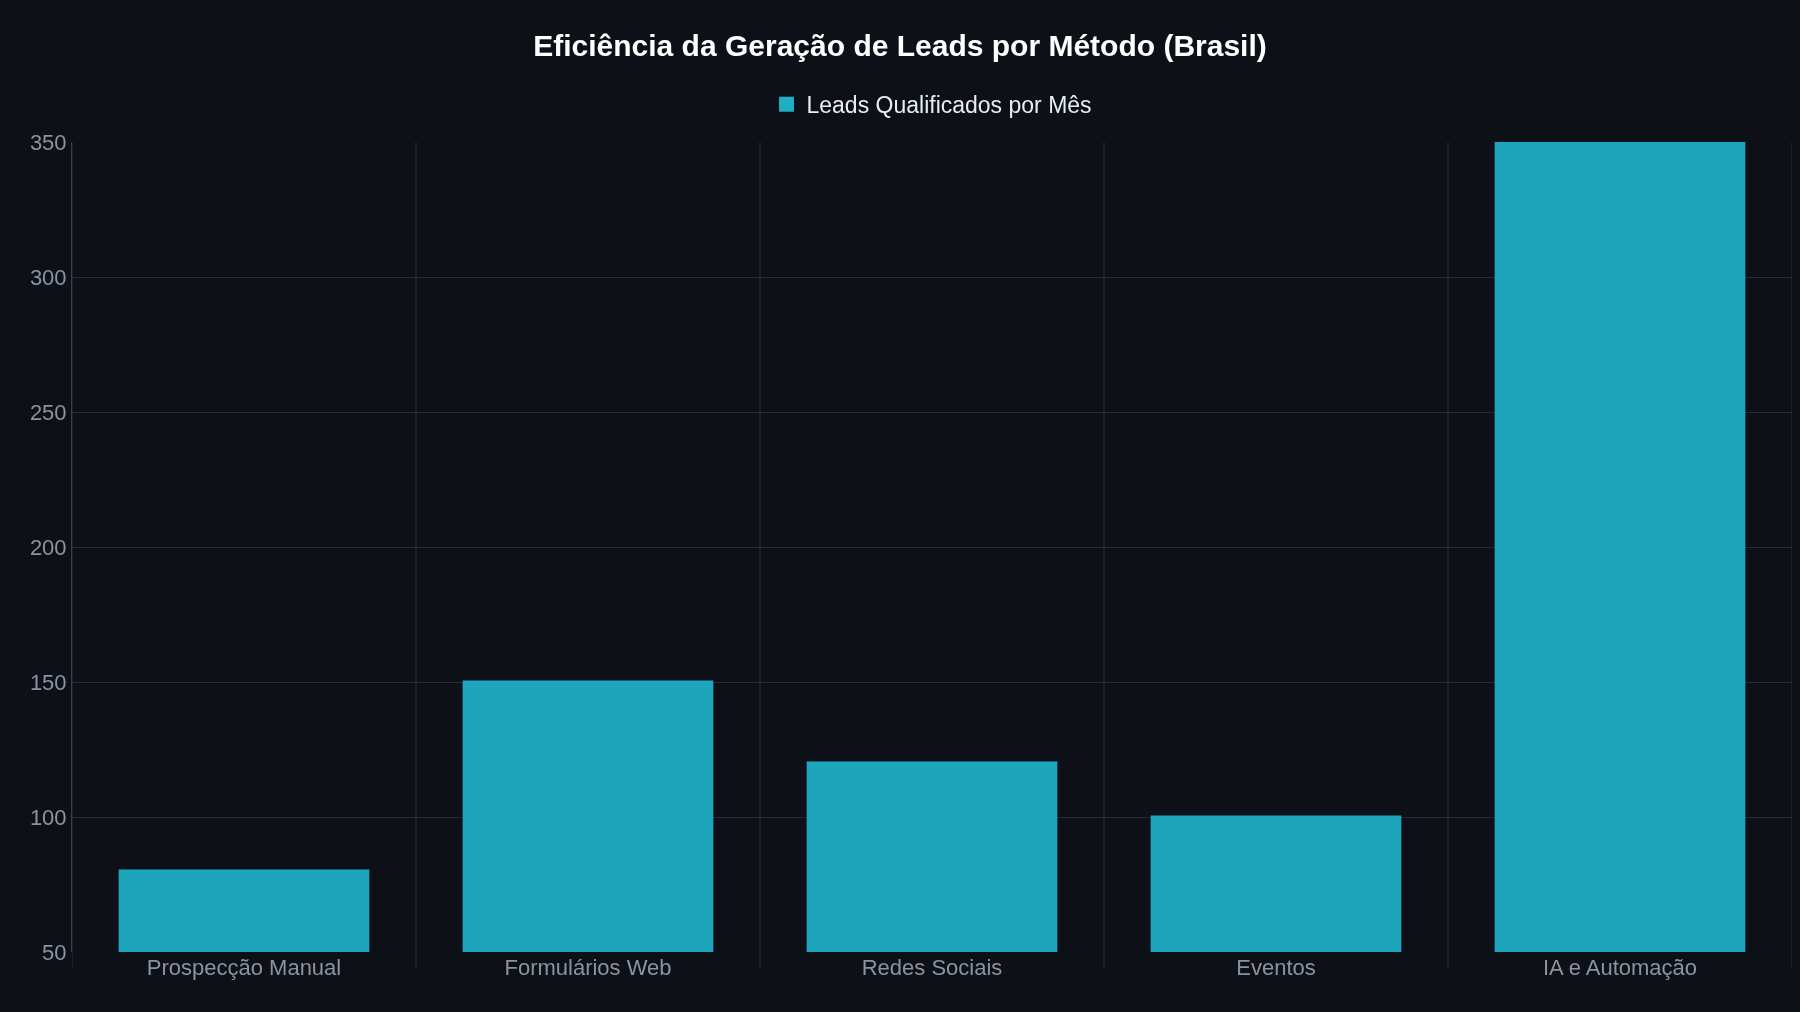 This screenshot has height=1012, width=1800. What do you see at coordinates (48, 142) in the screenshot?
I see `y-tick-label: 350` at bounding box center [48, 142].